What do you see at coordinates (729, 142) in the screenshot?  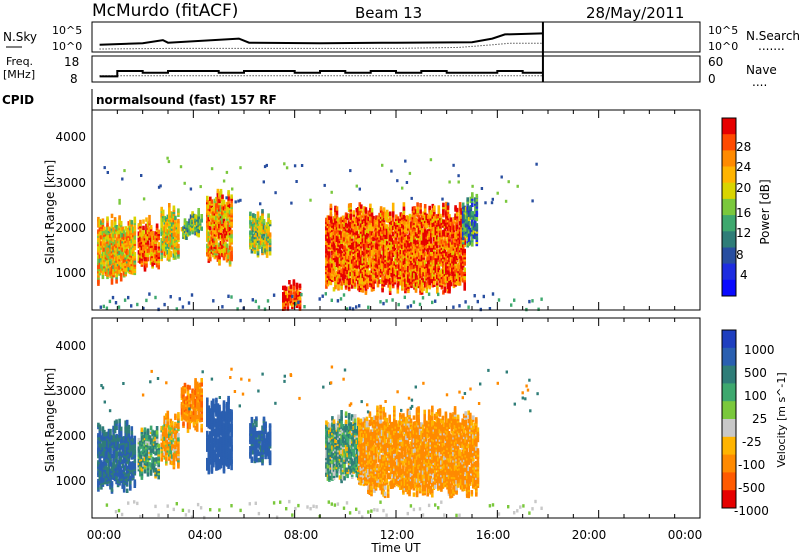 I see `colorbar-segment` at bounding box center [729, 142].